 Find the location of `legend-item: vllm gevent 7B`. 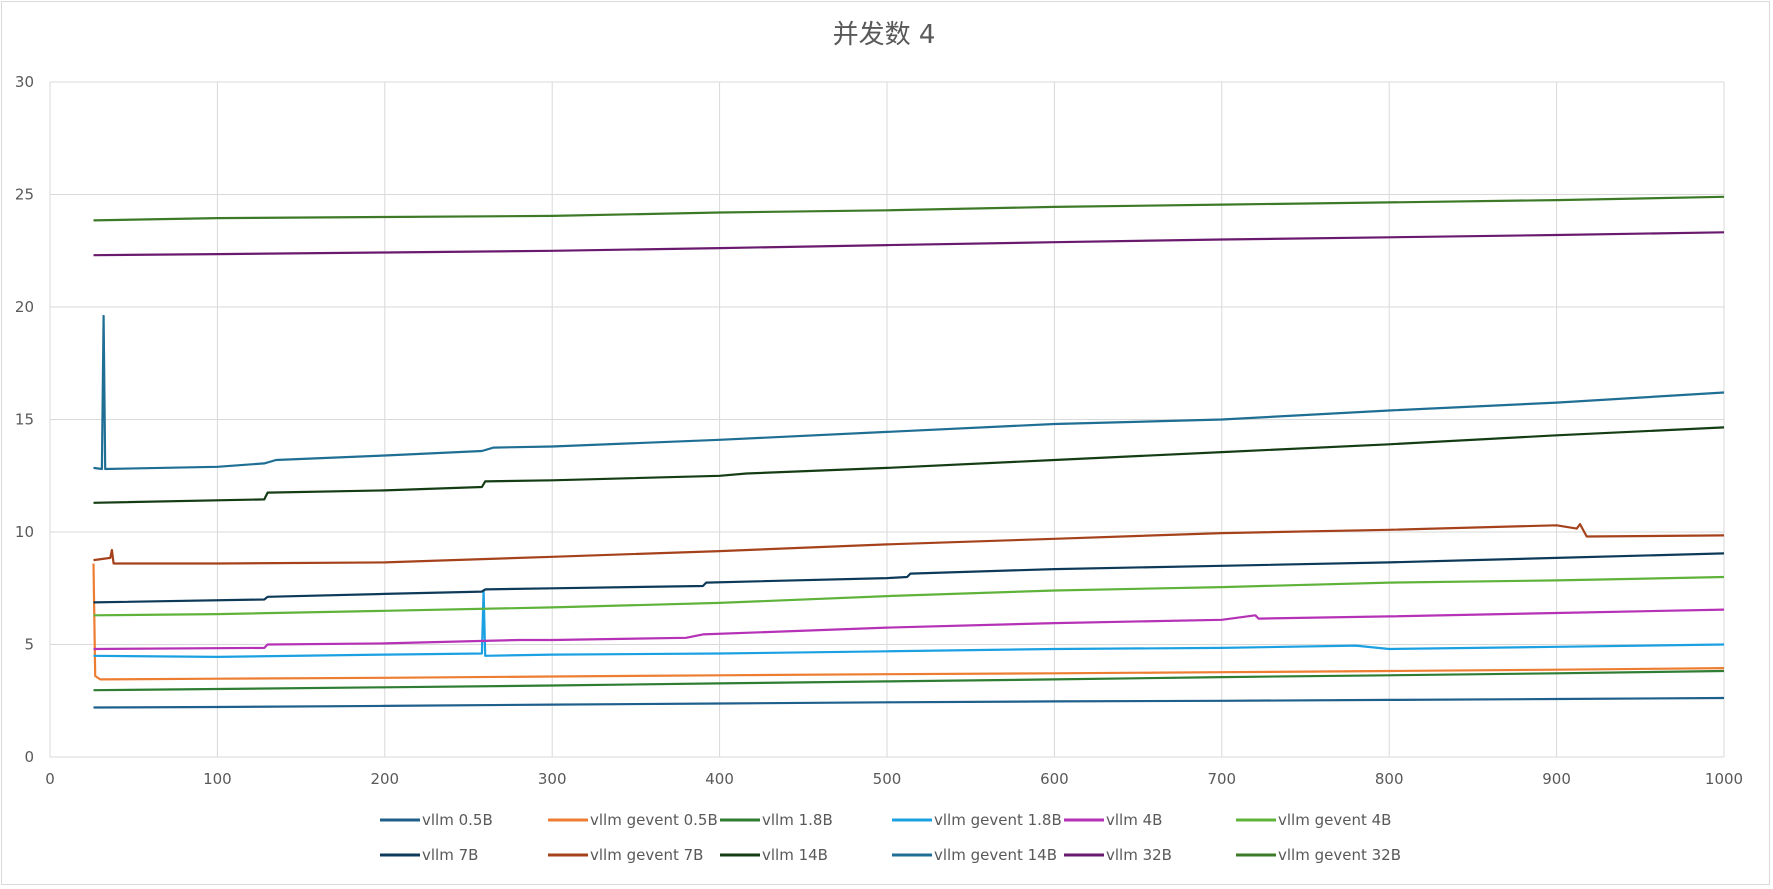

legend-item: vllm gevent 7B is located at coordinates (625, 855).